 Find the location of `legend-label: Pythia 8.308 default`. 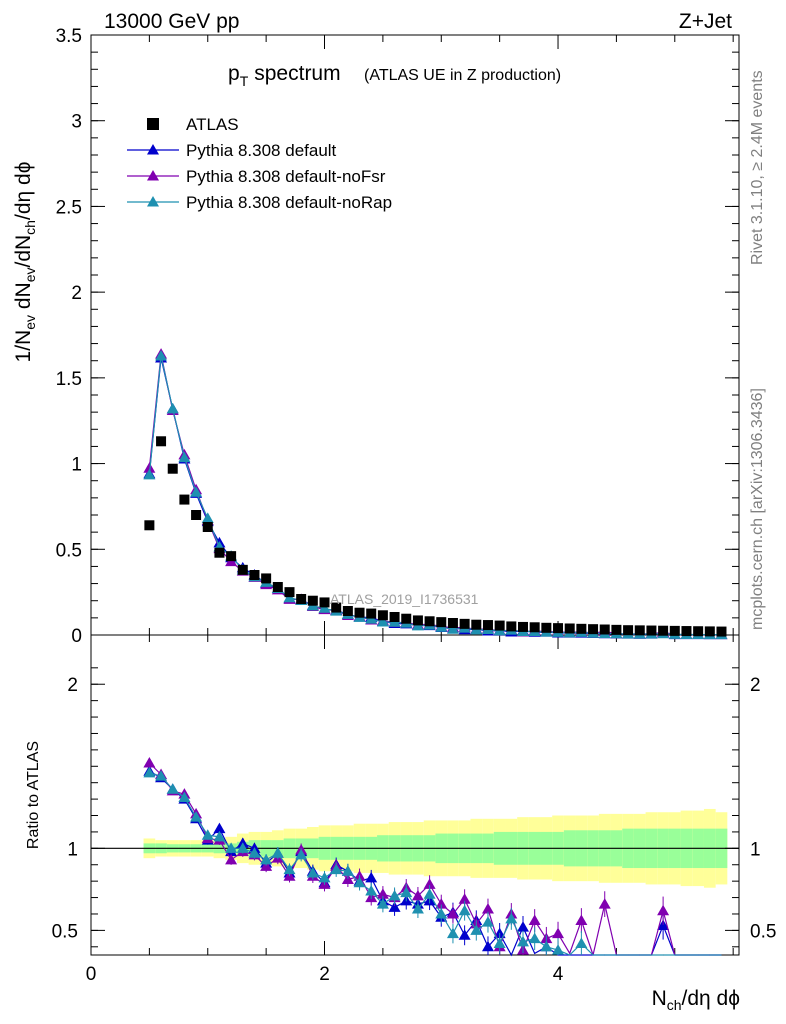

legend-label: Pythia 8.308 default is located at coordinates (261, 150).